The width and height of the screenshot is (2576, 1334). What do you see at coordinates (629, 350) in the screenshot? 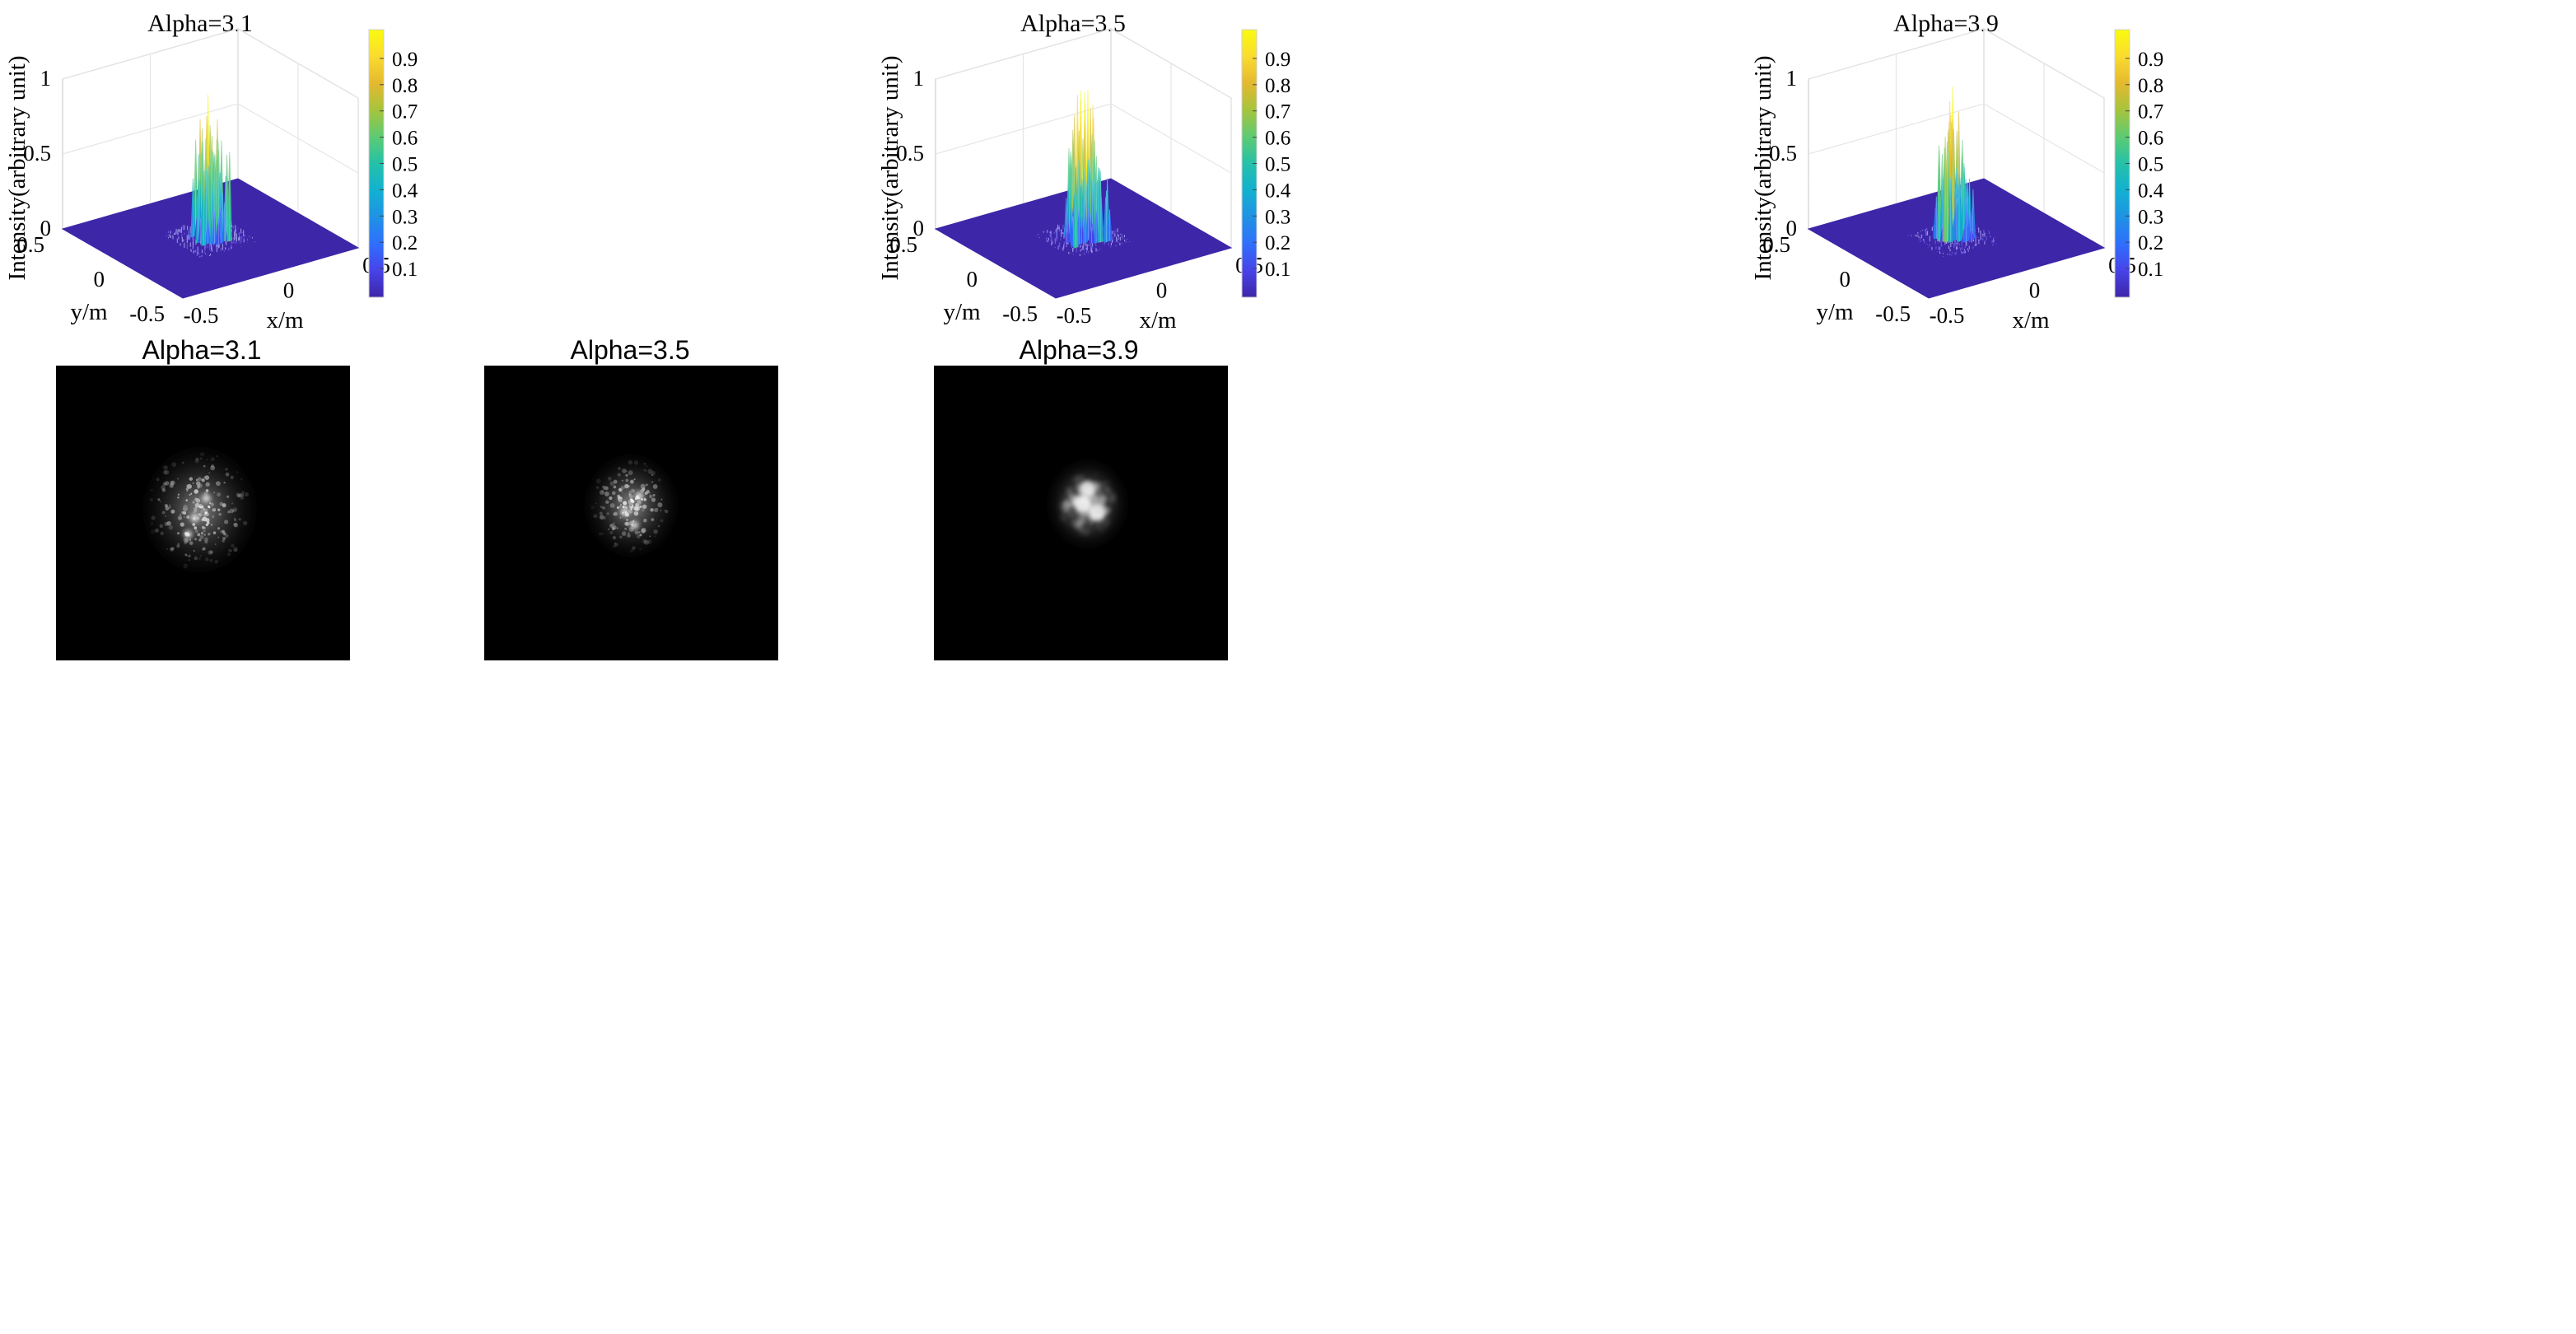
I see `image-title: Alpha=3.5` at bounding box center [629, 350].